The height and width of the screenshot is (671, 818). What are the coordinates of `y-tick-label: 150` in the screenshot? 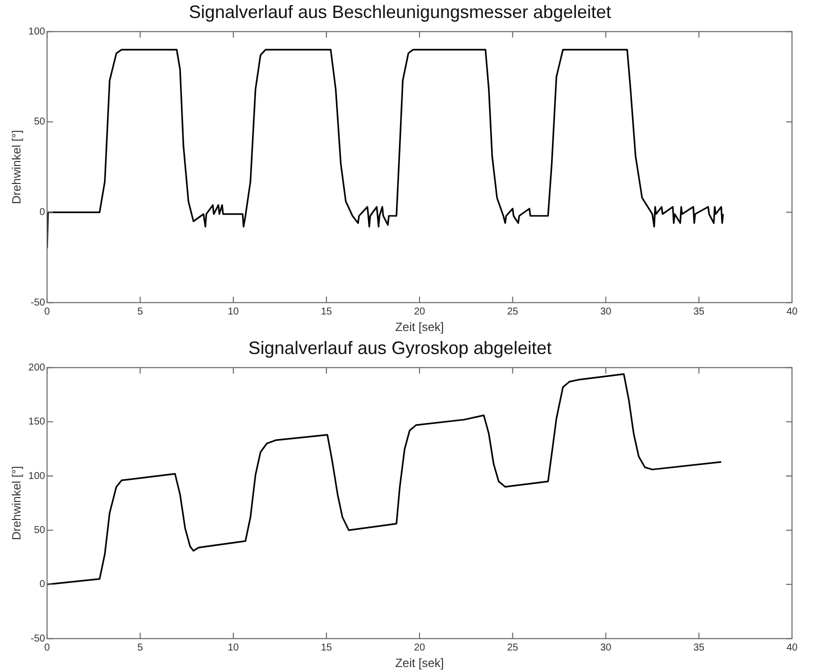 It's located at (37, 422).